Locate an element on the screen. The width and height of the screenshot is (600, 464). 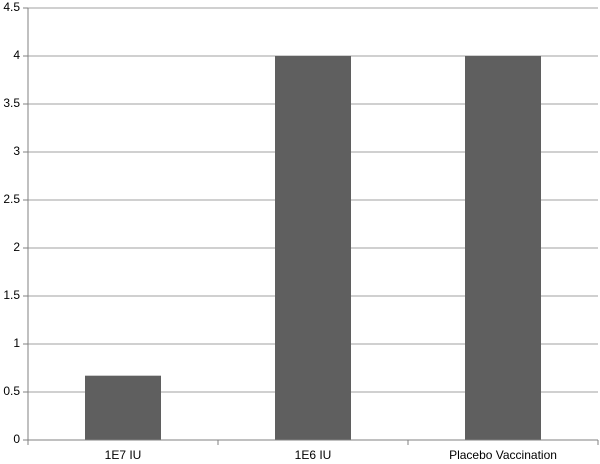
y-tick-label: 1 is located at coordinates (16, 343).